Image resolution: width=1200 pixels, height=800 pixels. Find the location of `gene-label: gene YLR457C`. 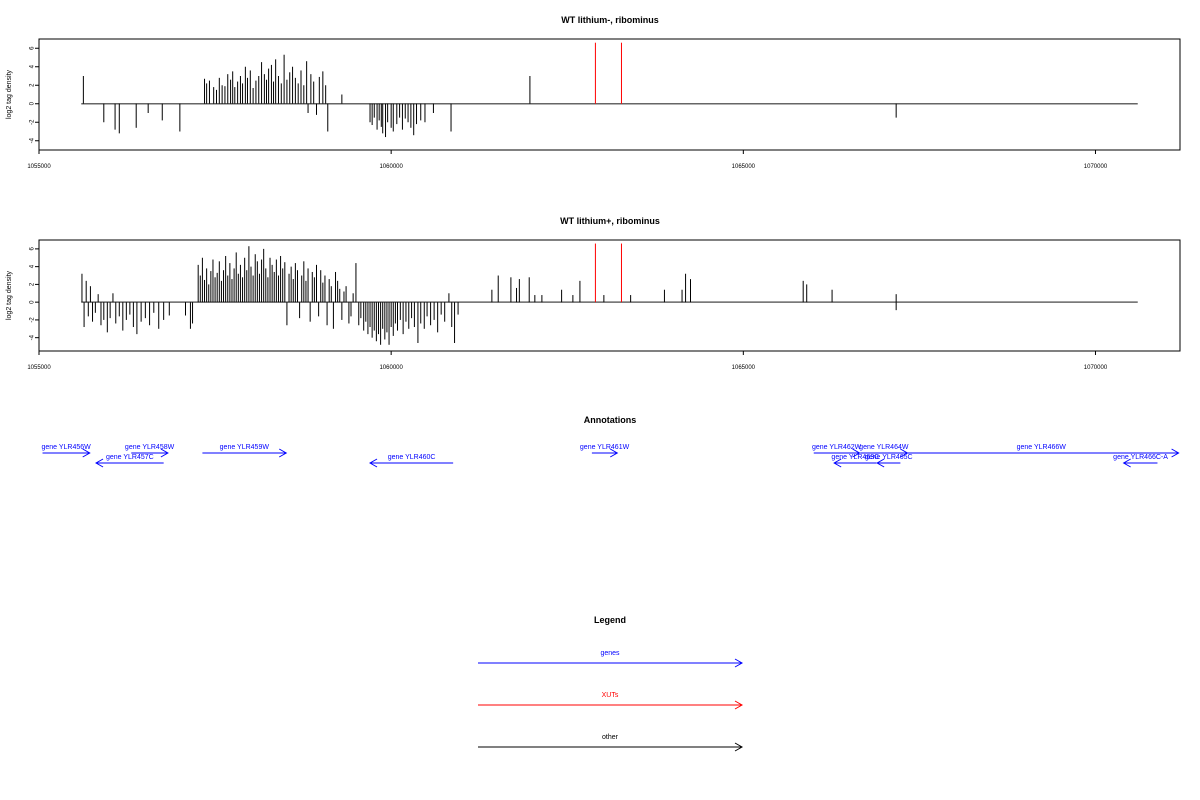

gene-label: gene YLR457C is located at coordinates (130, 457).